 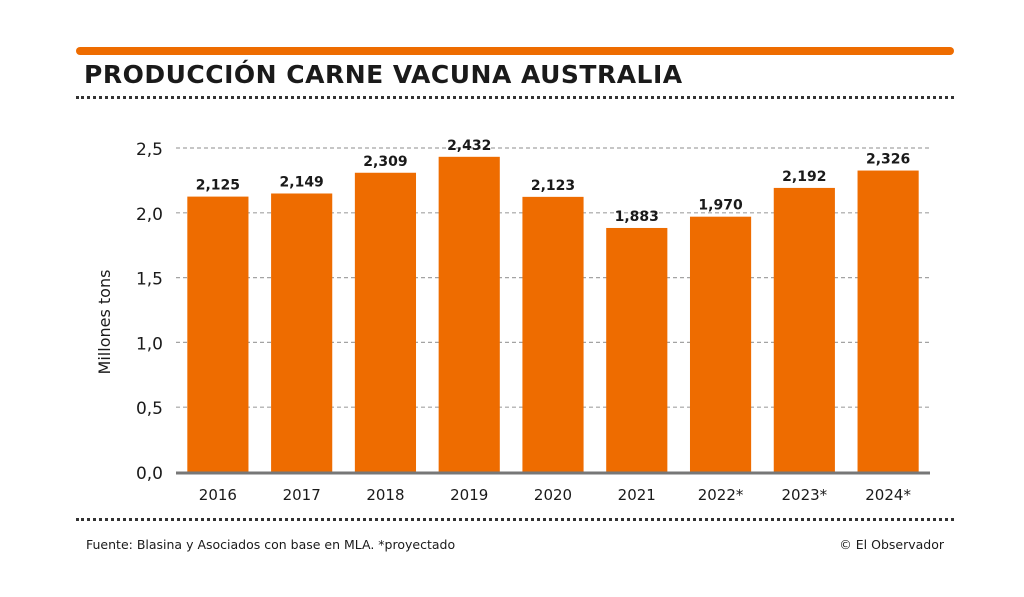 I want to click on data-label: 2,192, so click(x=804, y=177).